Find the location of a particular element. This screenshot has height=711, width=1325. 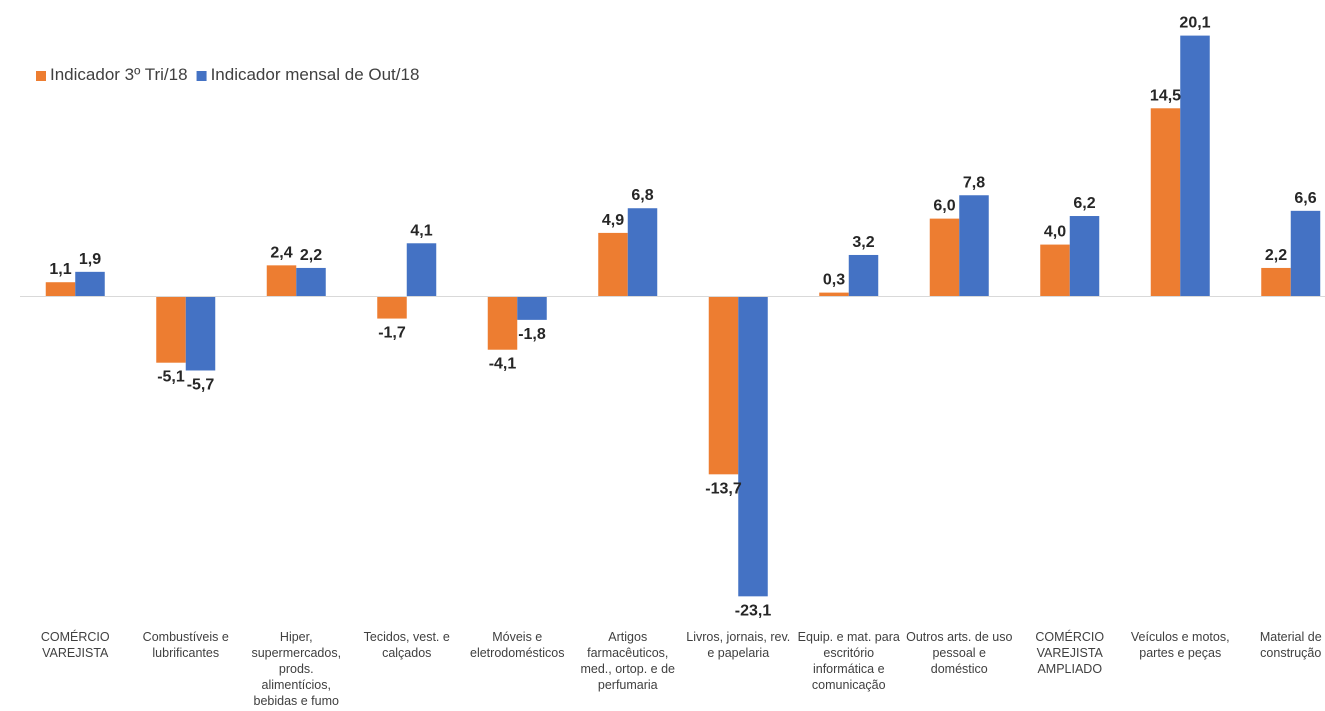

category-label-8-line-1: pessoal e is located at coordinates (959, 653).